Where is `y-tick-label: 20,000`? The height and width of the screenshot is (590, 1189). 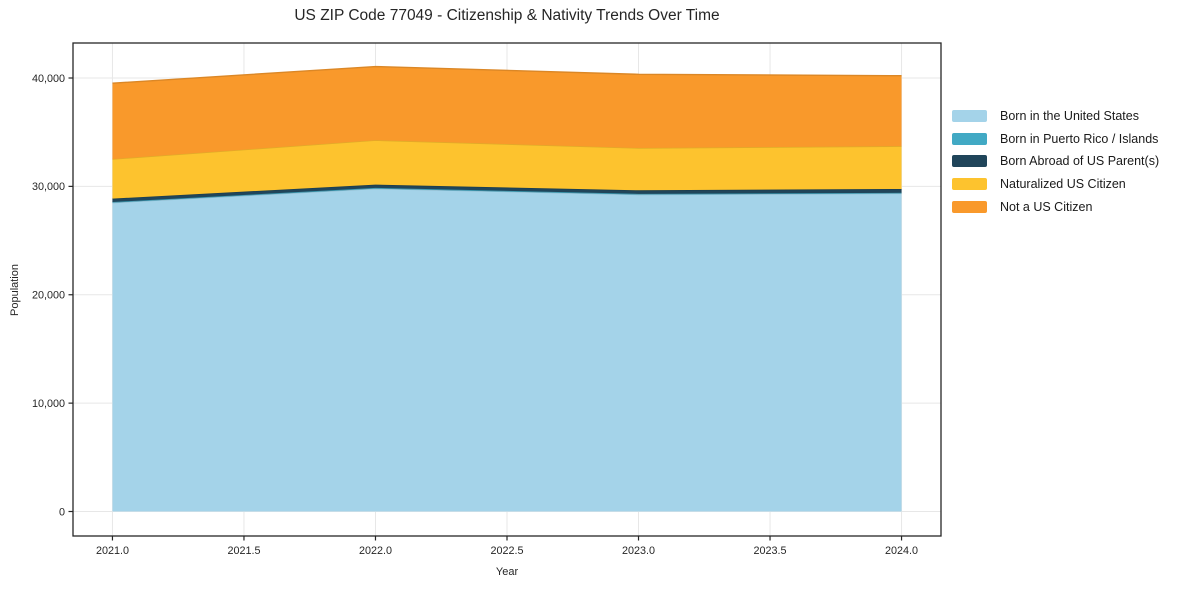
y-tick-label: 20,000 is located at coordinates (48, 296).